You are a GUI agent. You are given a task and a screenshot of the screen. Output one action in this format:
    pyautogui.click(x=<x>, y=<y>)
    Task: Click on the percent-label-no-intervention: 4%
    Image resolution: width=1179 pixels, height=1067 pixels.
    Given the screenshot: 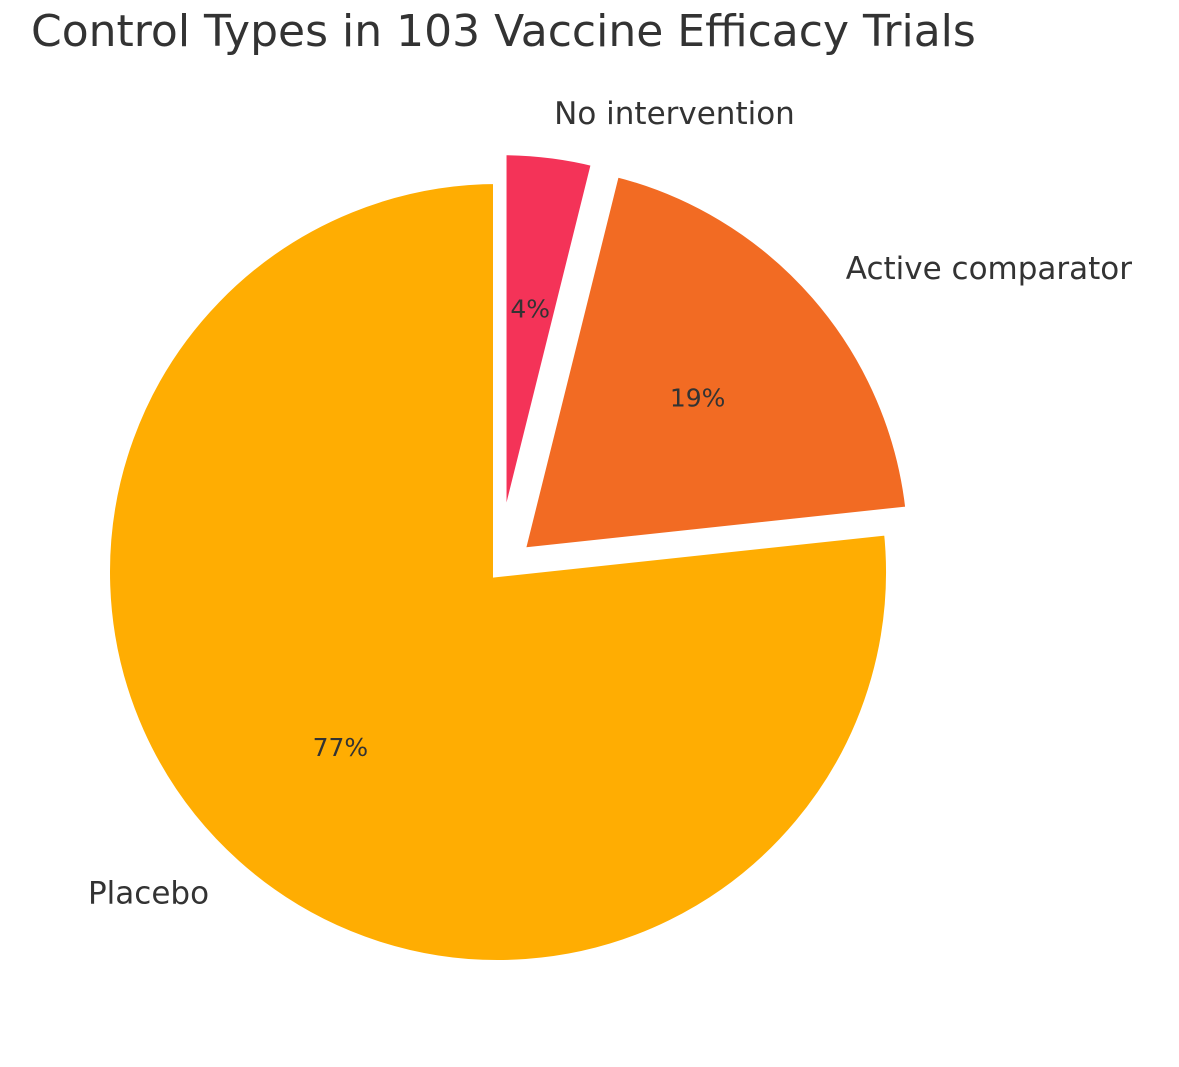 What is the action you would take?
    pyautogui.click(x=530, y=309)
    